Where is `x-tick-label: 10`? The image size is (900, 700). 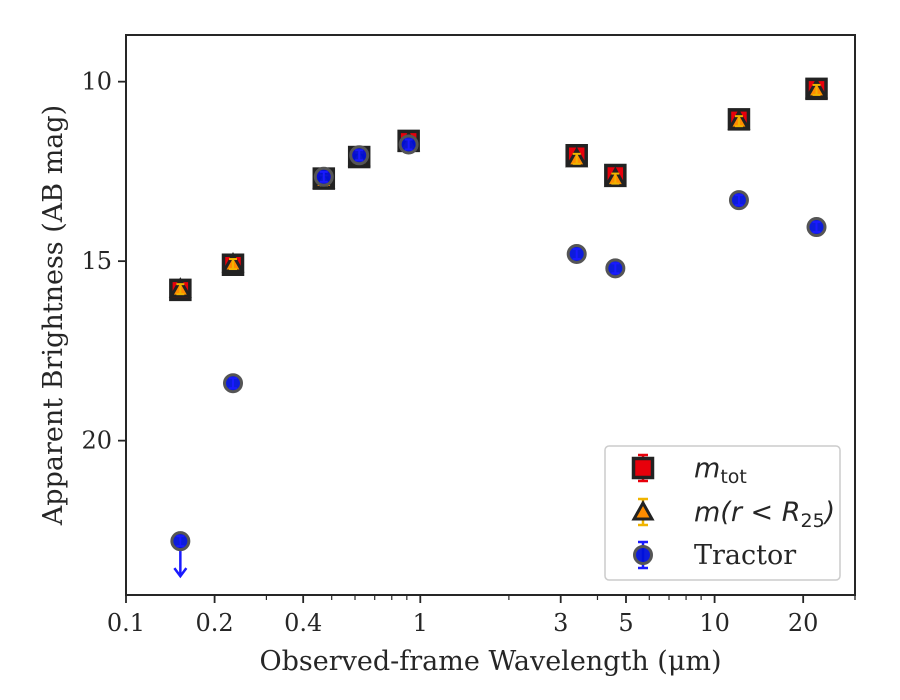 x-tick-label: 10 is located at coordinates (714, 623).